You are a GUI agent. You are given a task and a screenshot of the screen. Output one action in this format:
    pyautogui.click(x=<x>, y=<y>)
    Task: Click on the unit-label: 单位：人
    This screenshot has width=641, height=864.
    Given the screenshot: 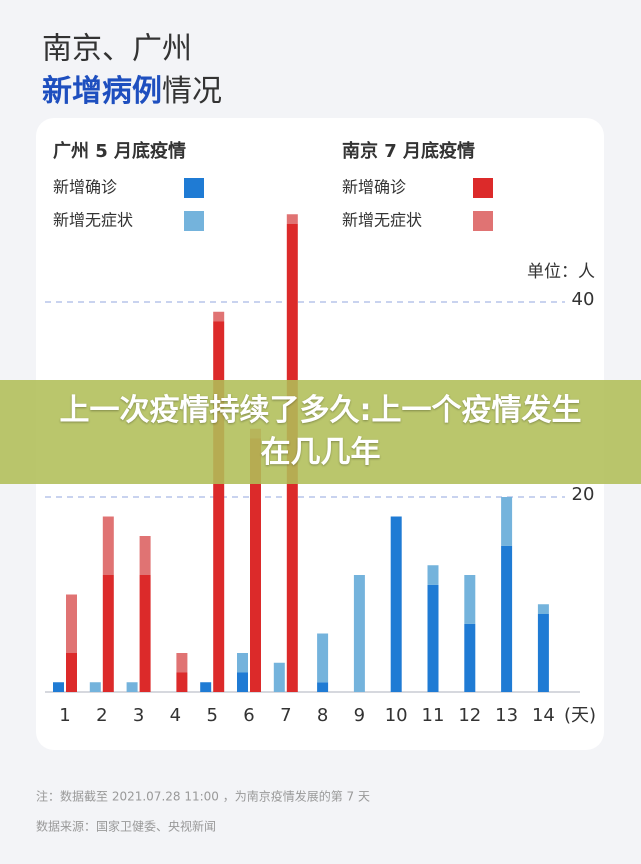 What is the action you would take?
    pyautogui.click(x=561, y=272)
    